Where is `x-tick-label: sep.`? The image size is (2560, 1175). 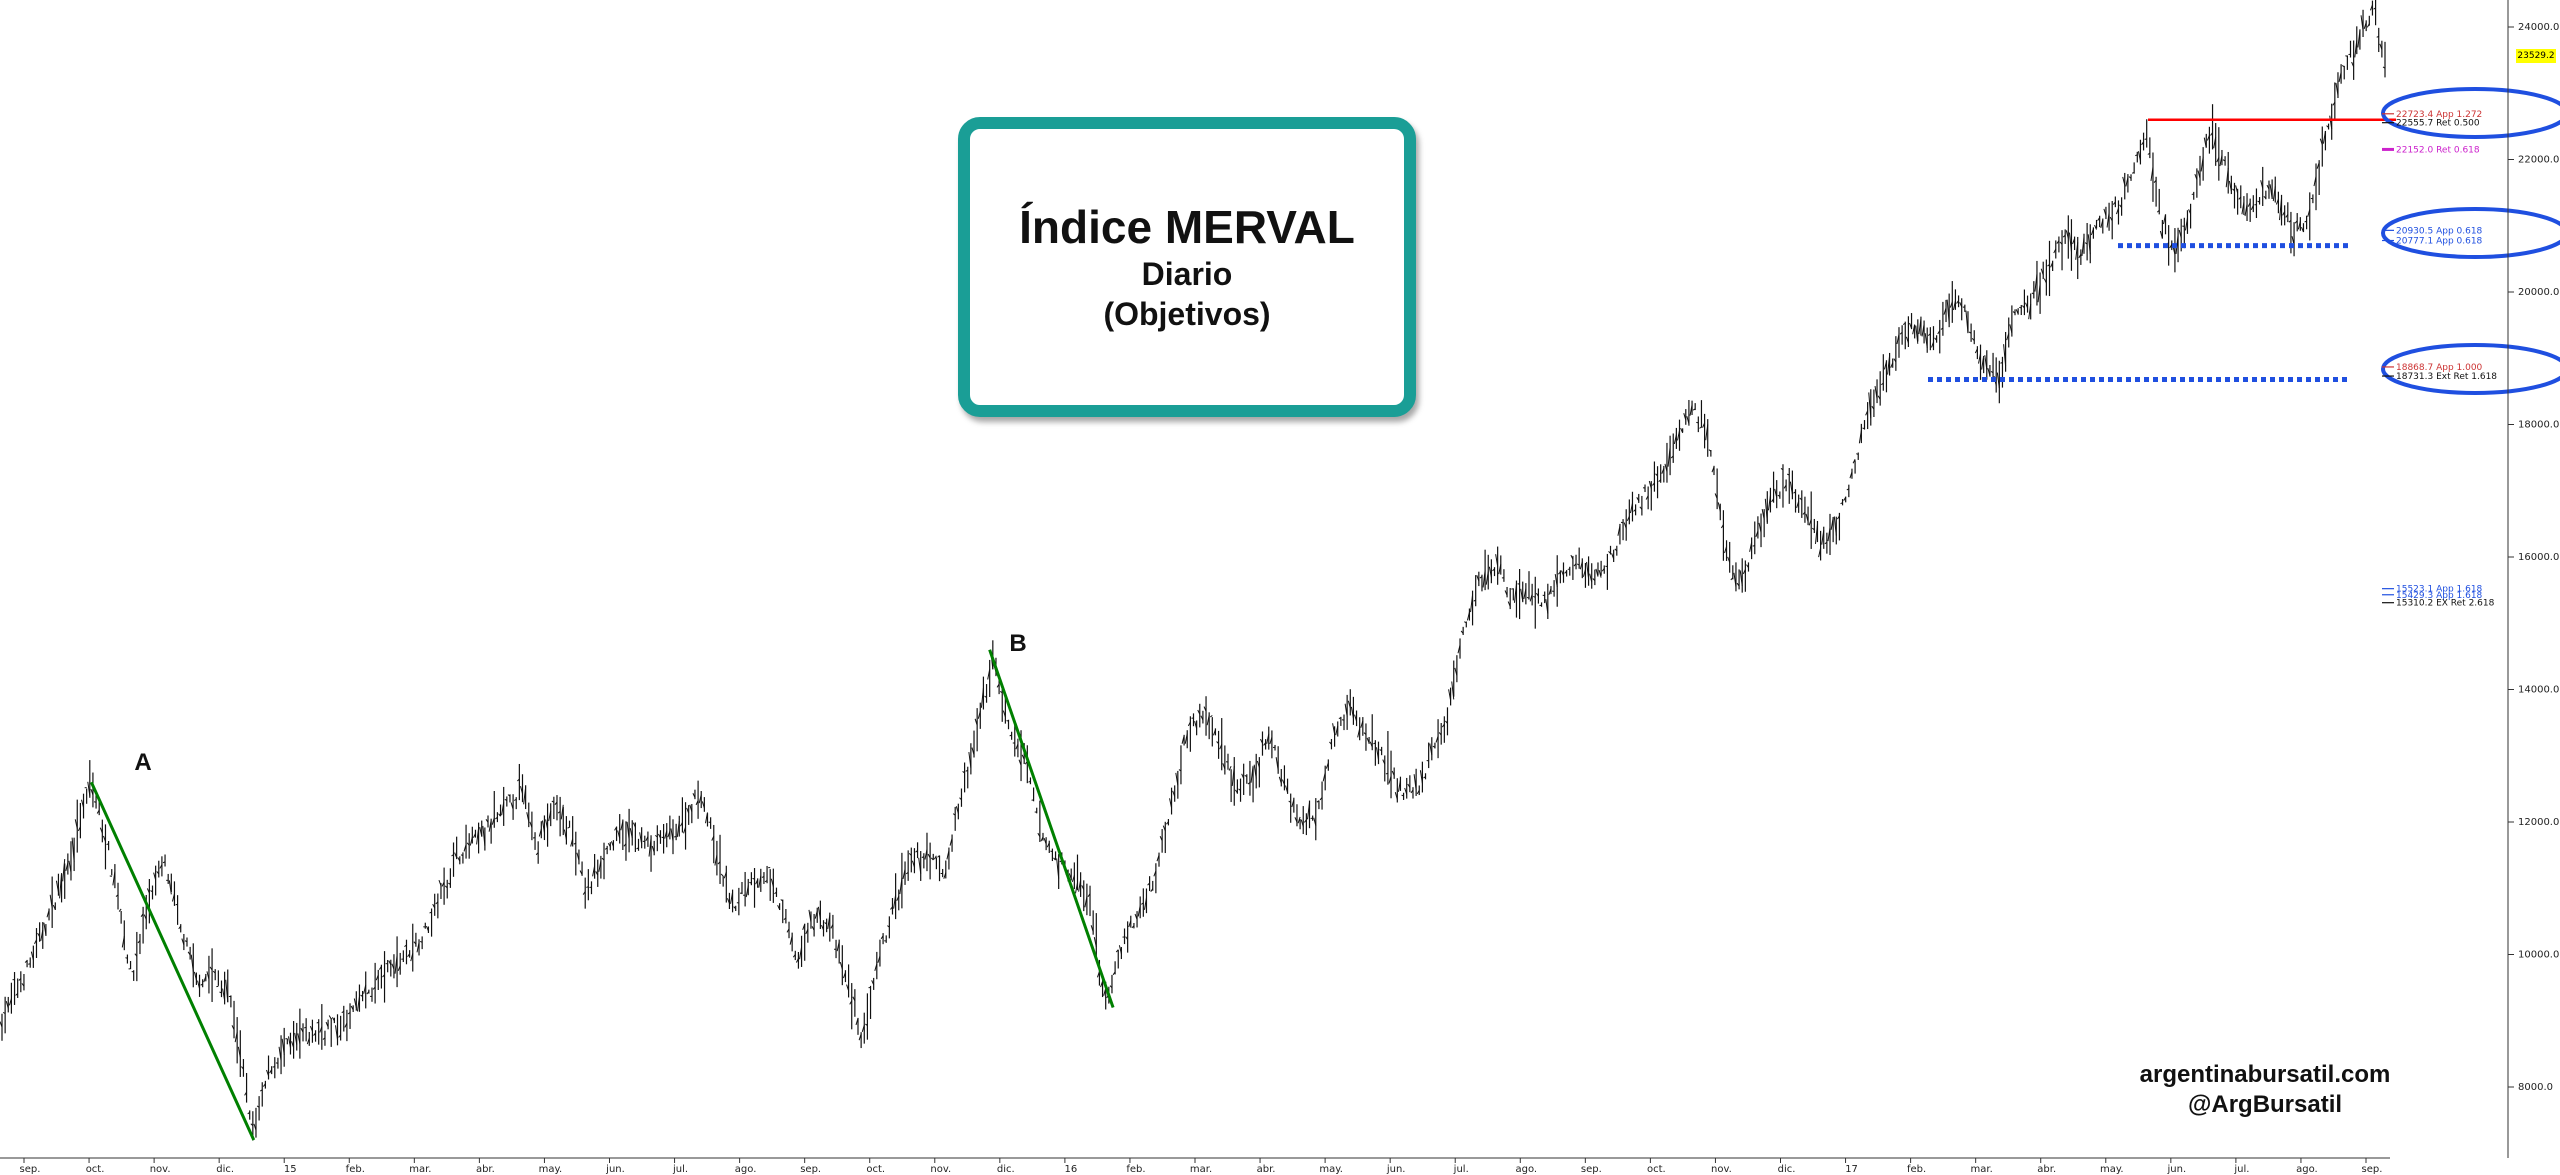
x-tick-label: sep. is located at coordinates (810, 1169).